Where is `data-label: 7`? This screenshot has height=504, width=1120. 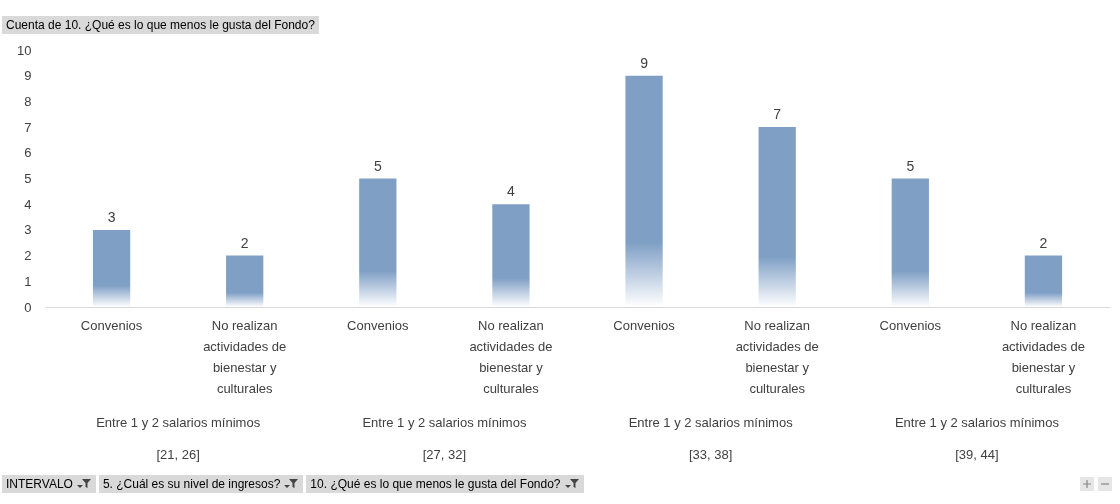 data-label: 7 is located at coordinates (777, 114).